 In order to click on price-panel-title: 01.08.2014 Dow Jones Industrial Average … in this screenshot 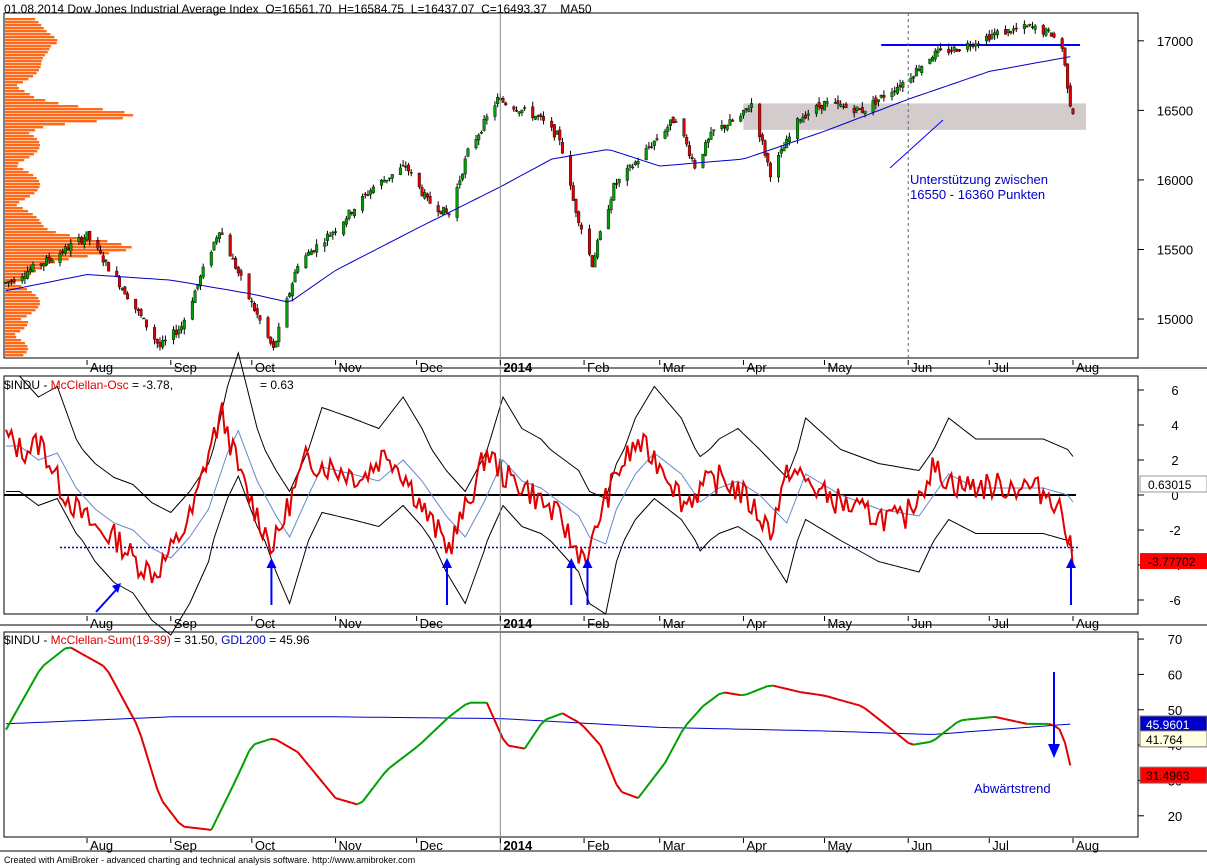, I will do `click(298, 9)`.